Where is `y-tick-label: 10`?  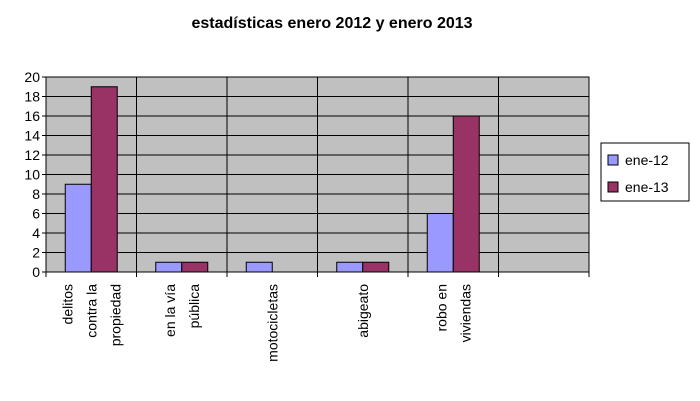 y-tick-label: 10 is located at coordinates (32, 175).